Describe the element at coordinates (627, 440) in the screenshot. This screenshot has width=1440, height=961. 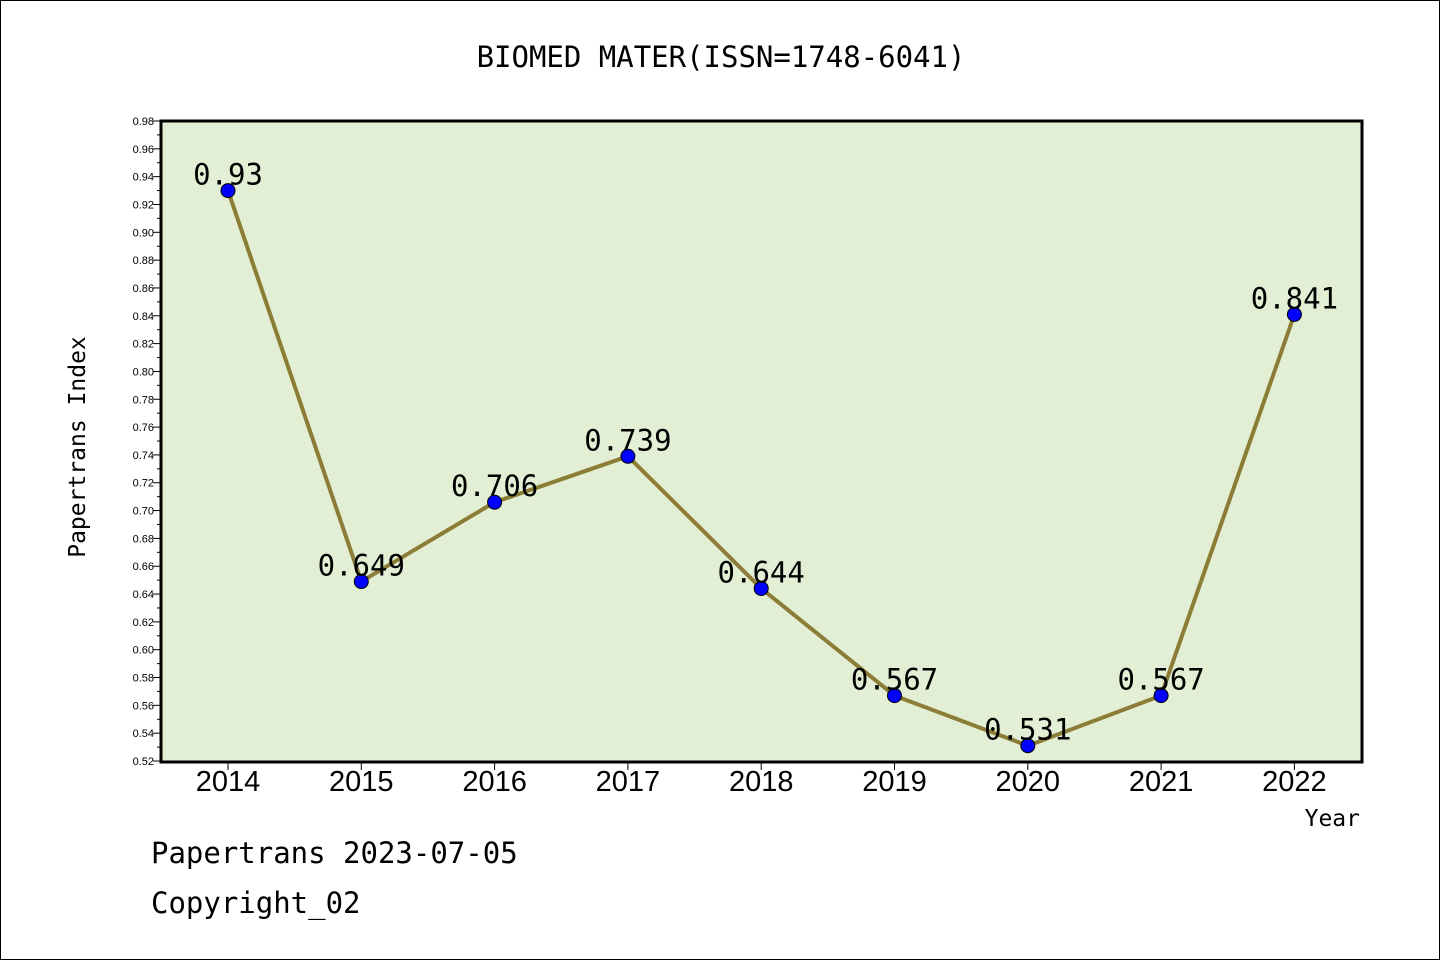
I see `data-label: 0.739` at that location.